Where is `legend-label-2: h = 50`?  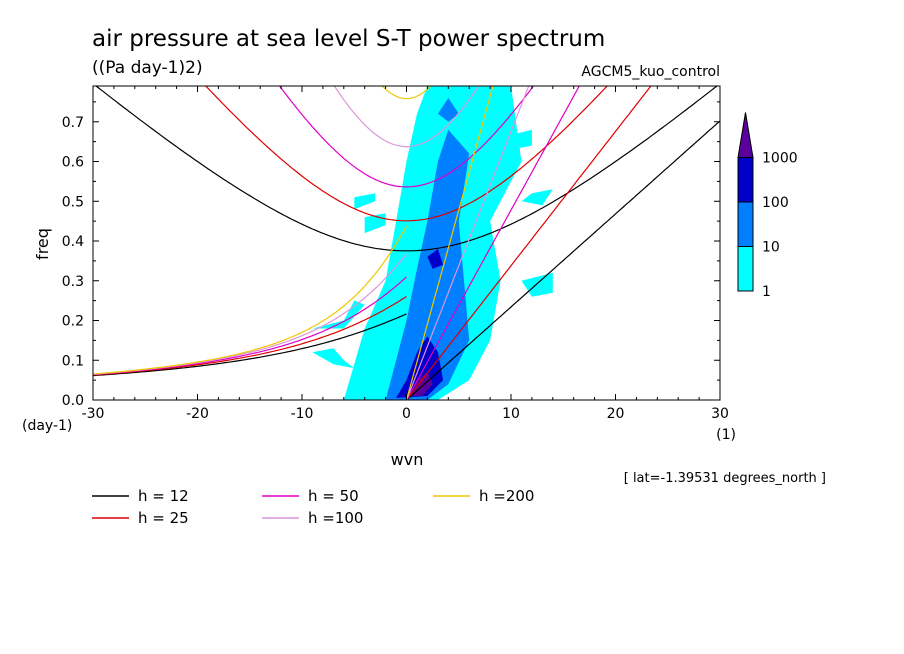
legend-label-2: h = 50 is located at coordinates (333, 496).